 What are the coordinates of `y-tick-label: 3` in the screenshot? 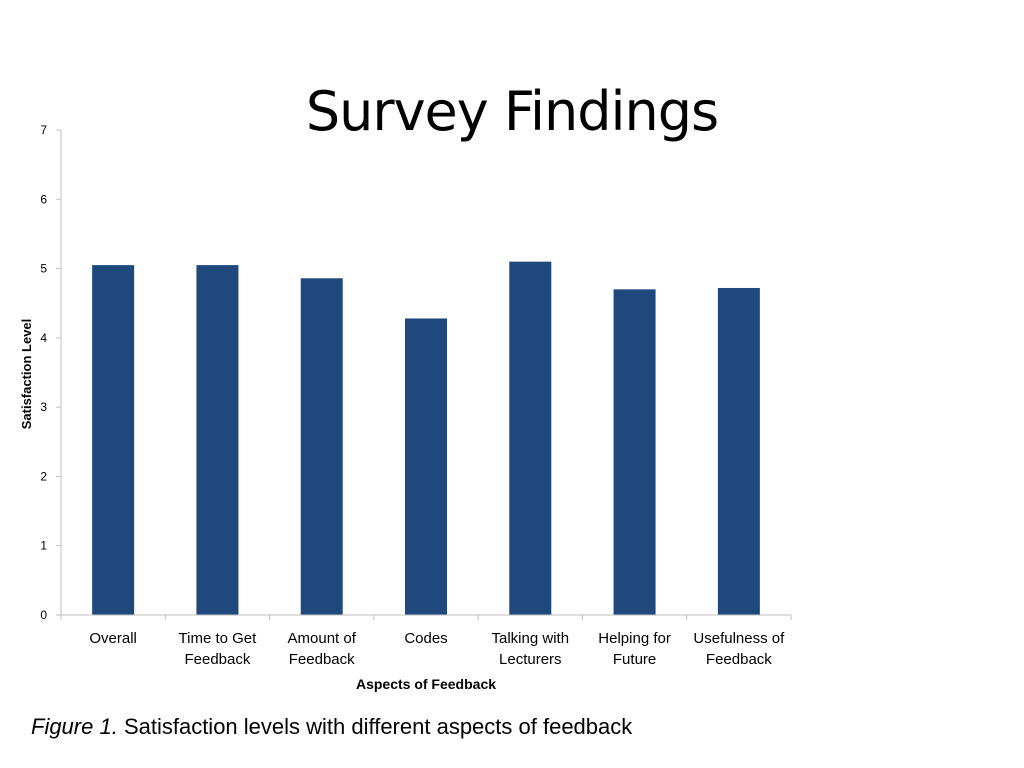 It's located at (43, 407).